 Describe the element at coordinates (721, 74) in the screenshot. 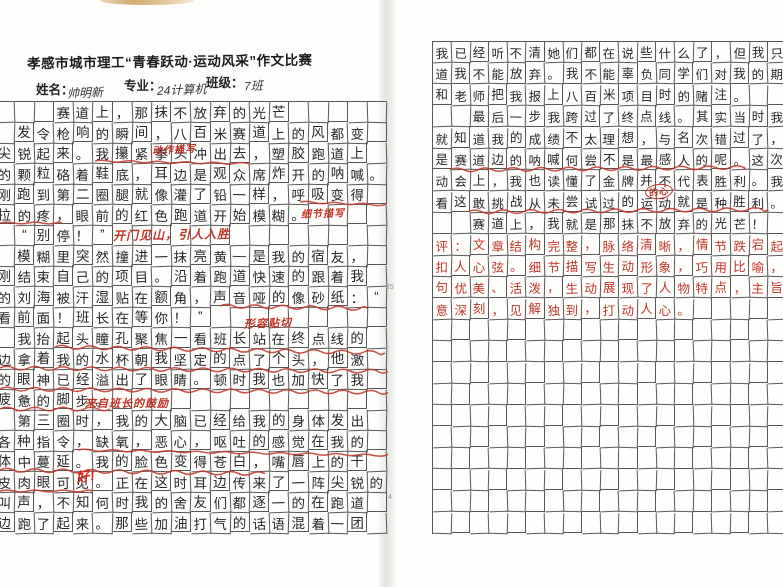

I see `grid-cell: 对` at that location.